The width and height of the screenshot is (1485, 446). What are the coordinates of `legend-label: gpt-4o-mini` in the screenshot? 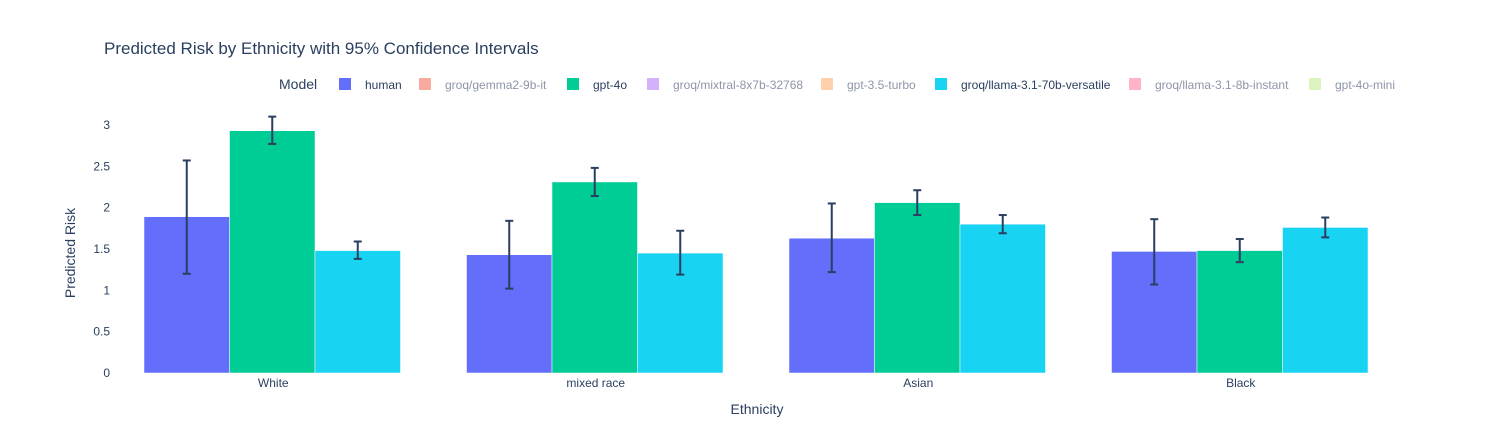 It's located at (1365, 85).